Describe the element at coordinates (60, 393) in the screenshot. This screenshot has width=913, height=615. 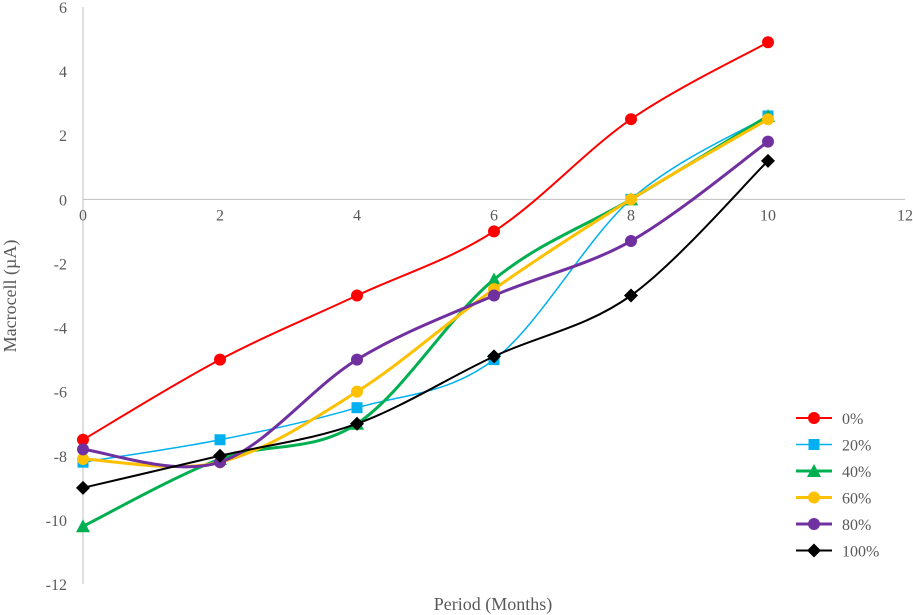
I see `y-tick-label: -6` at that location.